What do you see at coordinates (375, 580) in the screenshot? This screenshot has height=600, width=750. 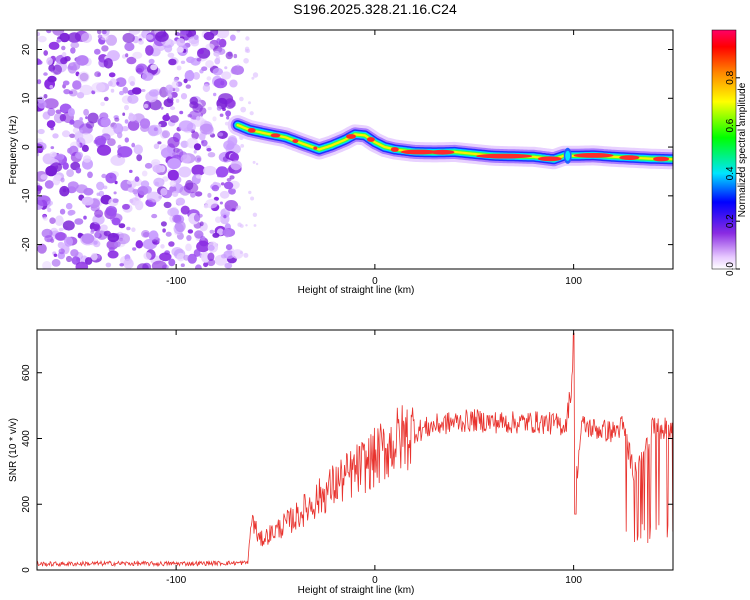 I see `snr-x-tick-label: 0` at bounding box center [375, 580].